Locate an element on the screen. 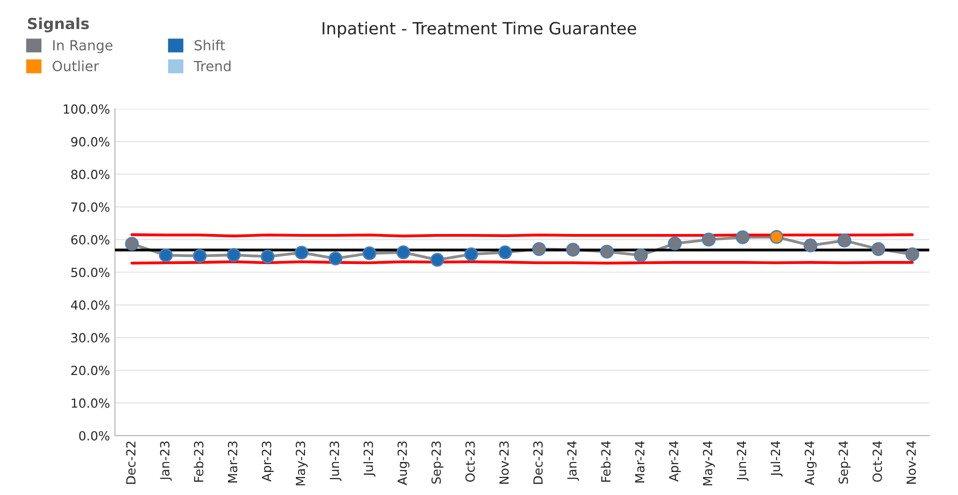 Image resolution: width=958 pixels, height=495 pixels. y-tick-label: 80.0% is located at coordinates (90, 175).